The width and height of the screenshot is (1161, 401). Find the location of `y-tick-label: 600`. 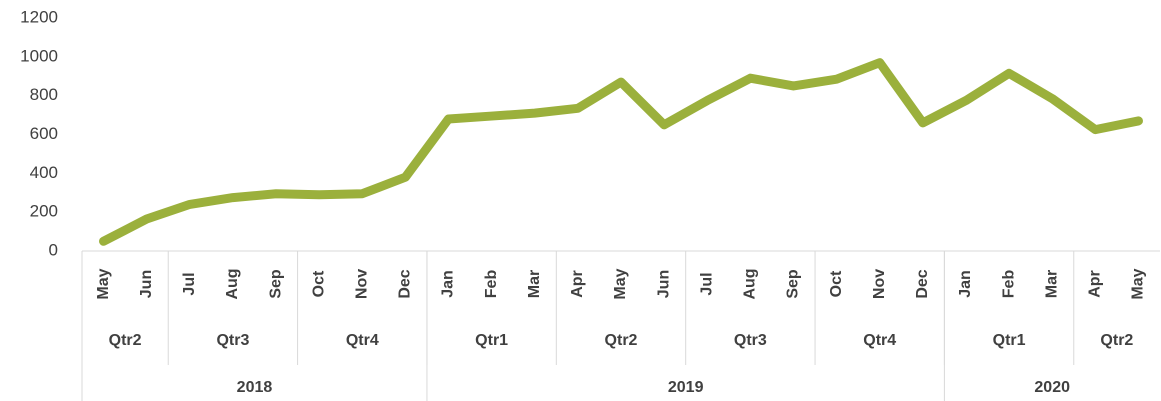

y-tick-label: 600 is located at coordinates (44, 133).